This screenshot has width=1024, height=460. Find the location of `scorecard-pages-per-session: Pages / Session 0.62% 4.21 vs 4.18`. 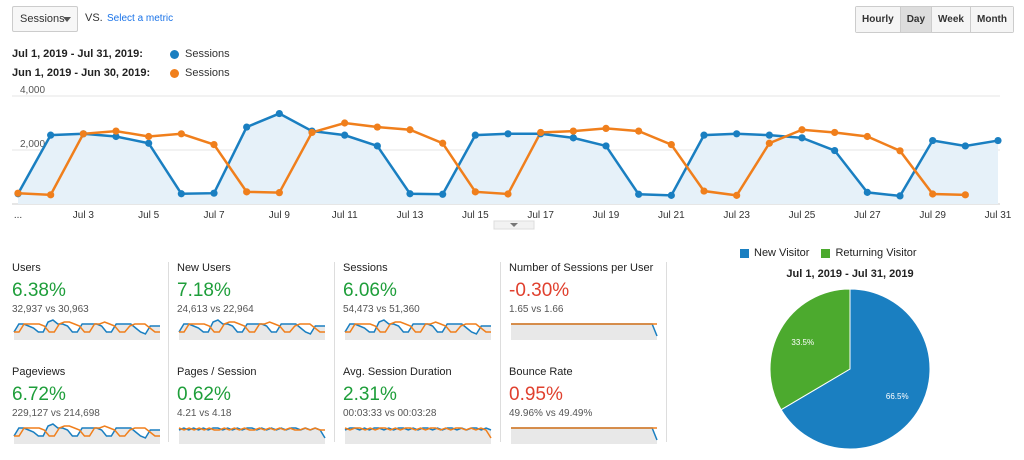

scorecard-pages-per-session: Pages / Session 0.62% 4.21 vs 4.18 is located at coordinates (253, 411).